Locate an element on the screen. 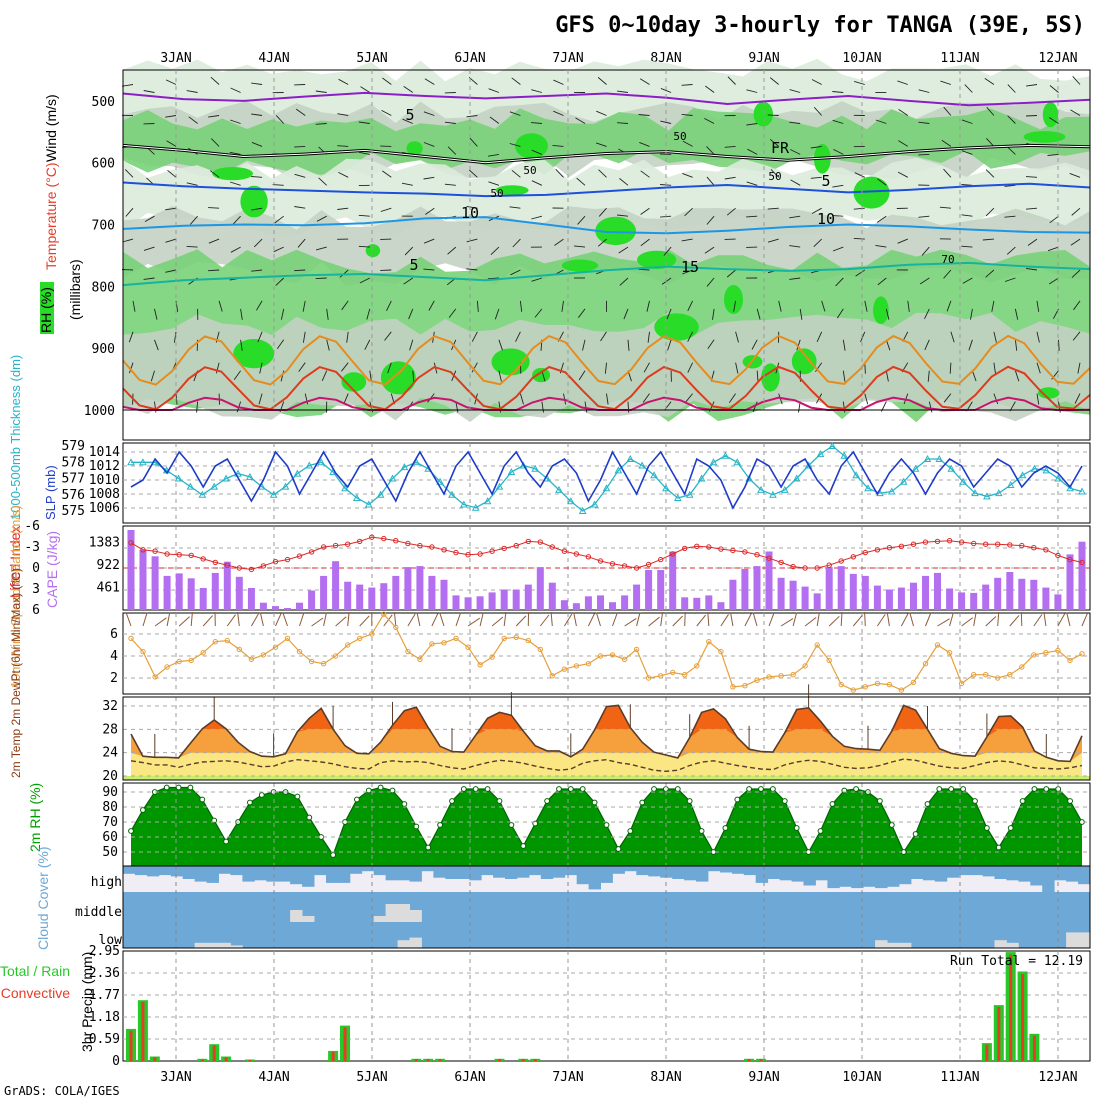 This screenshot has height=1100, width=1100. bottom-date-label: 11JAN is located at coordinates (959, 1077).